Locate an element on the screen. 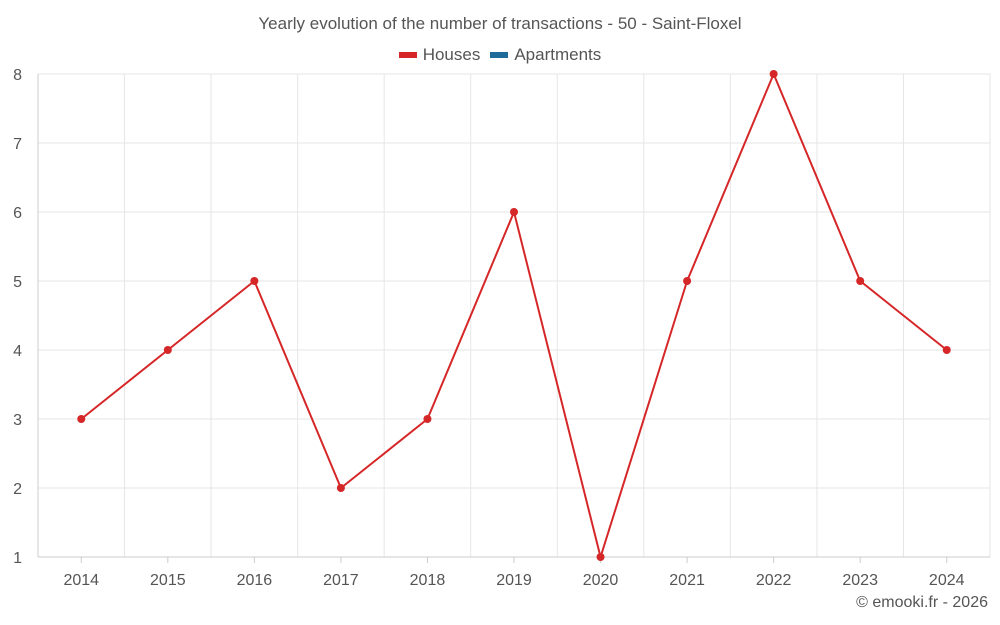 This screenshot has height=625, width=1000. y-tick-label: 1 is located at coordinates (17, 558).